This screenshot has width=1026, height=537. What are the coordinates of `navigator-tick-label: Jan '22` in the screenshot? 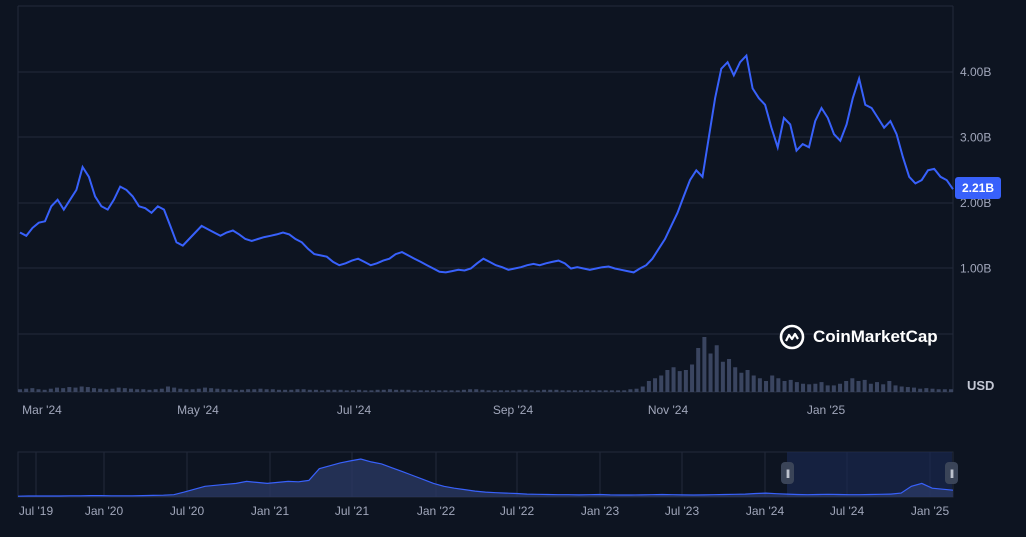 It's located at (436, 511).